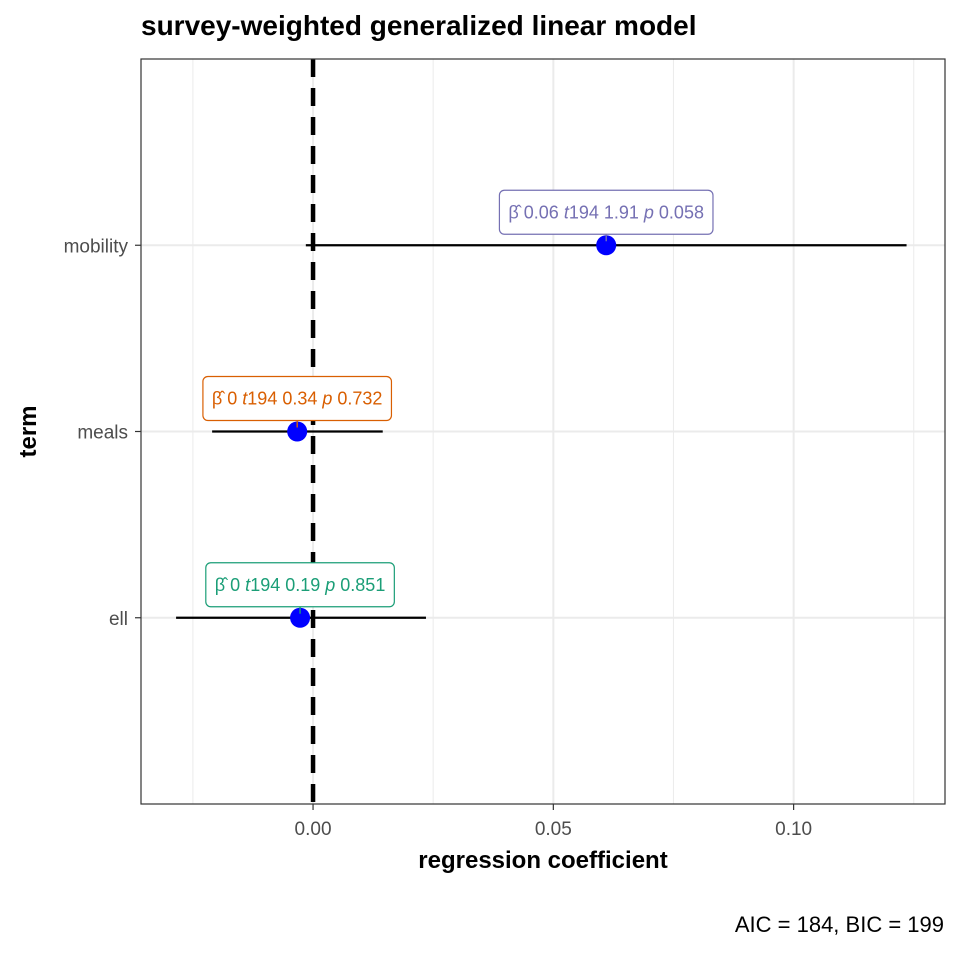  What do you see at coordinates (28, 431) in the screenshot?
I see `y-axis-title: term` at bounding box center [28, 431].